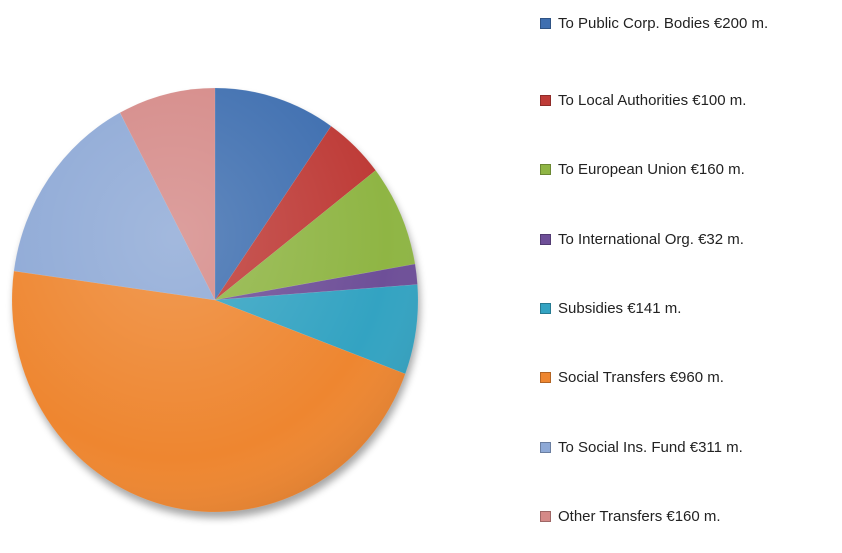 This screenshot has width=842, height=553. What do you see at coordinates (651, 239) in the screenshot?
I see `legend-label: To International Org. €32 m.` at bounding box center [651, 239].